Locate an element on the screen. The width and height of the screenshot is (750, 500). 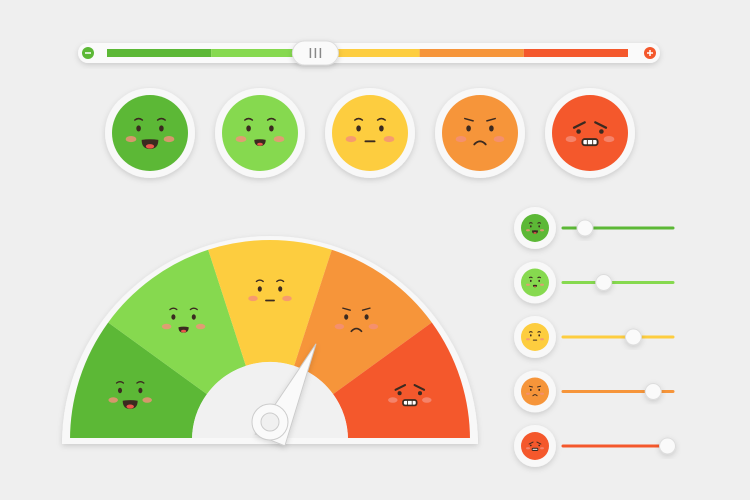
gauge-hub is located at coordinates (270, 401).